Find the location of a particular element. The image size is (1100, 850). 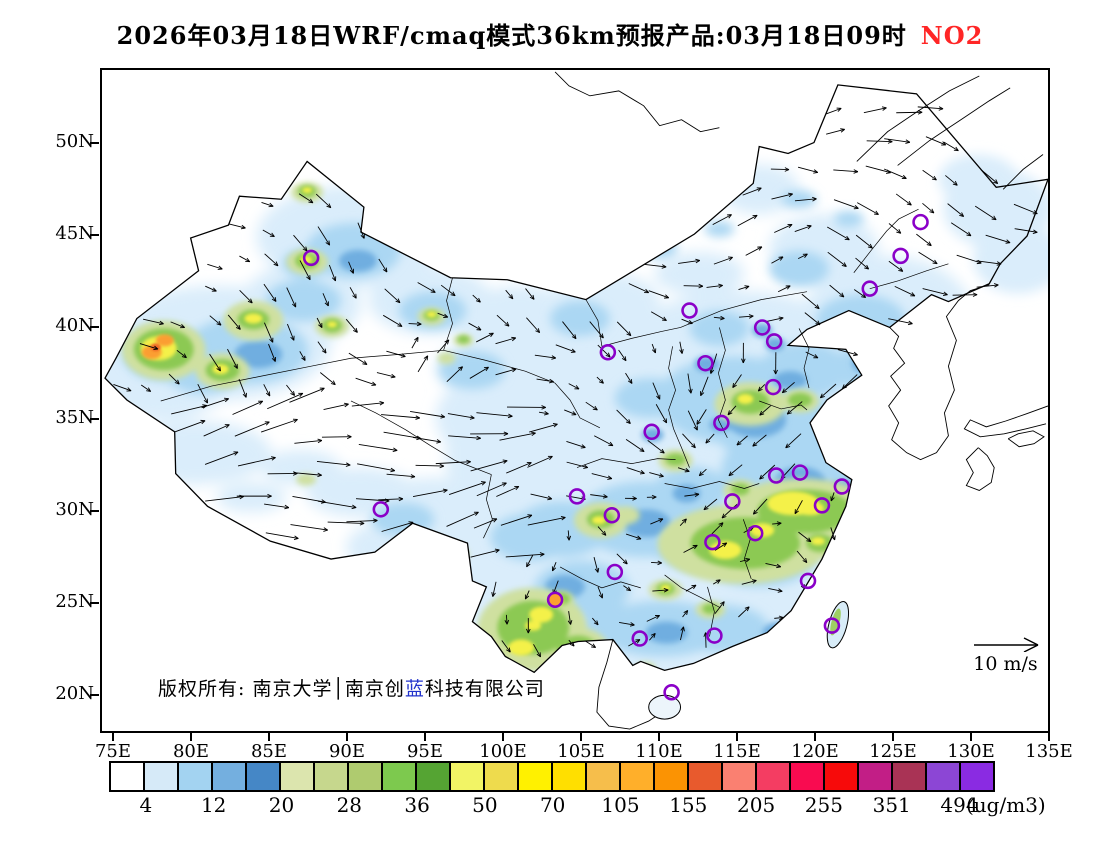

colorbar is located at coordinates (552, 776).